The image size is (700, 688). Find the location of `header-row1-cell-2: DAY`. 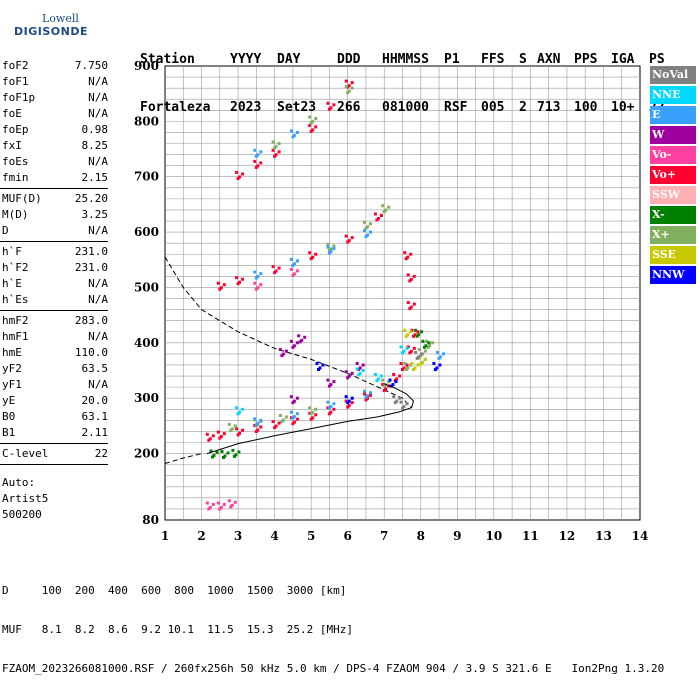

header-row1-cell-2: DAY is located at coordinates (289, 59).